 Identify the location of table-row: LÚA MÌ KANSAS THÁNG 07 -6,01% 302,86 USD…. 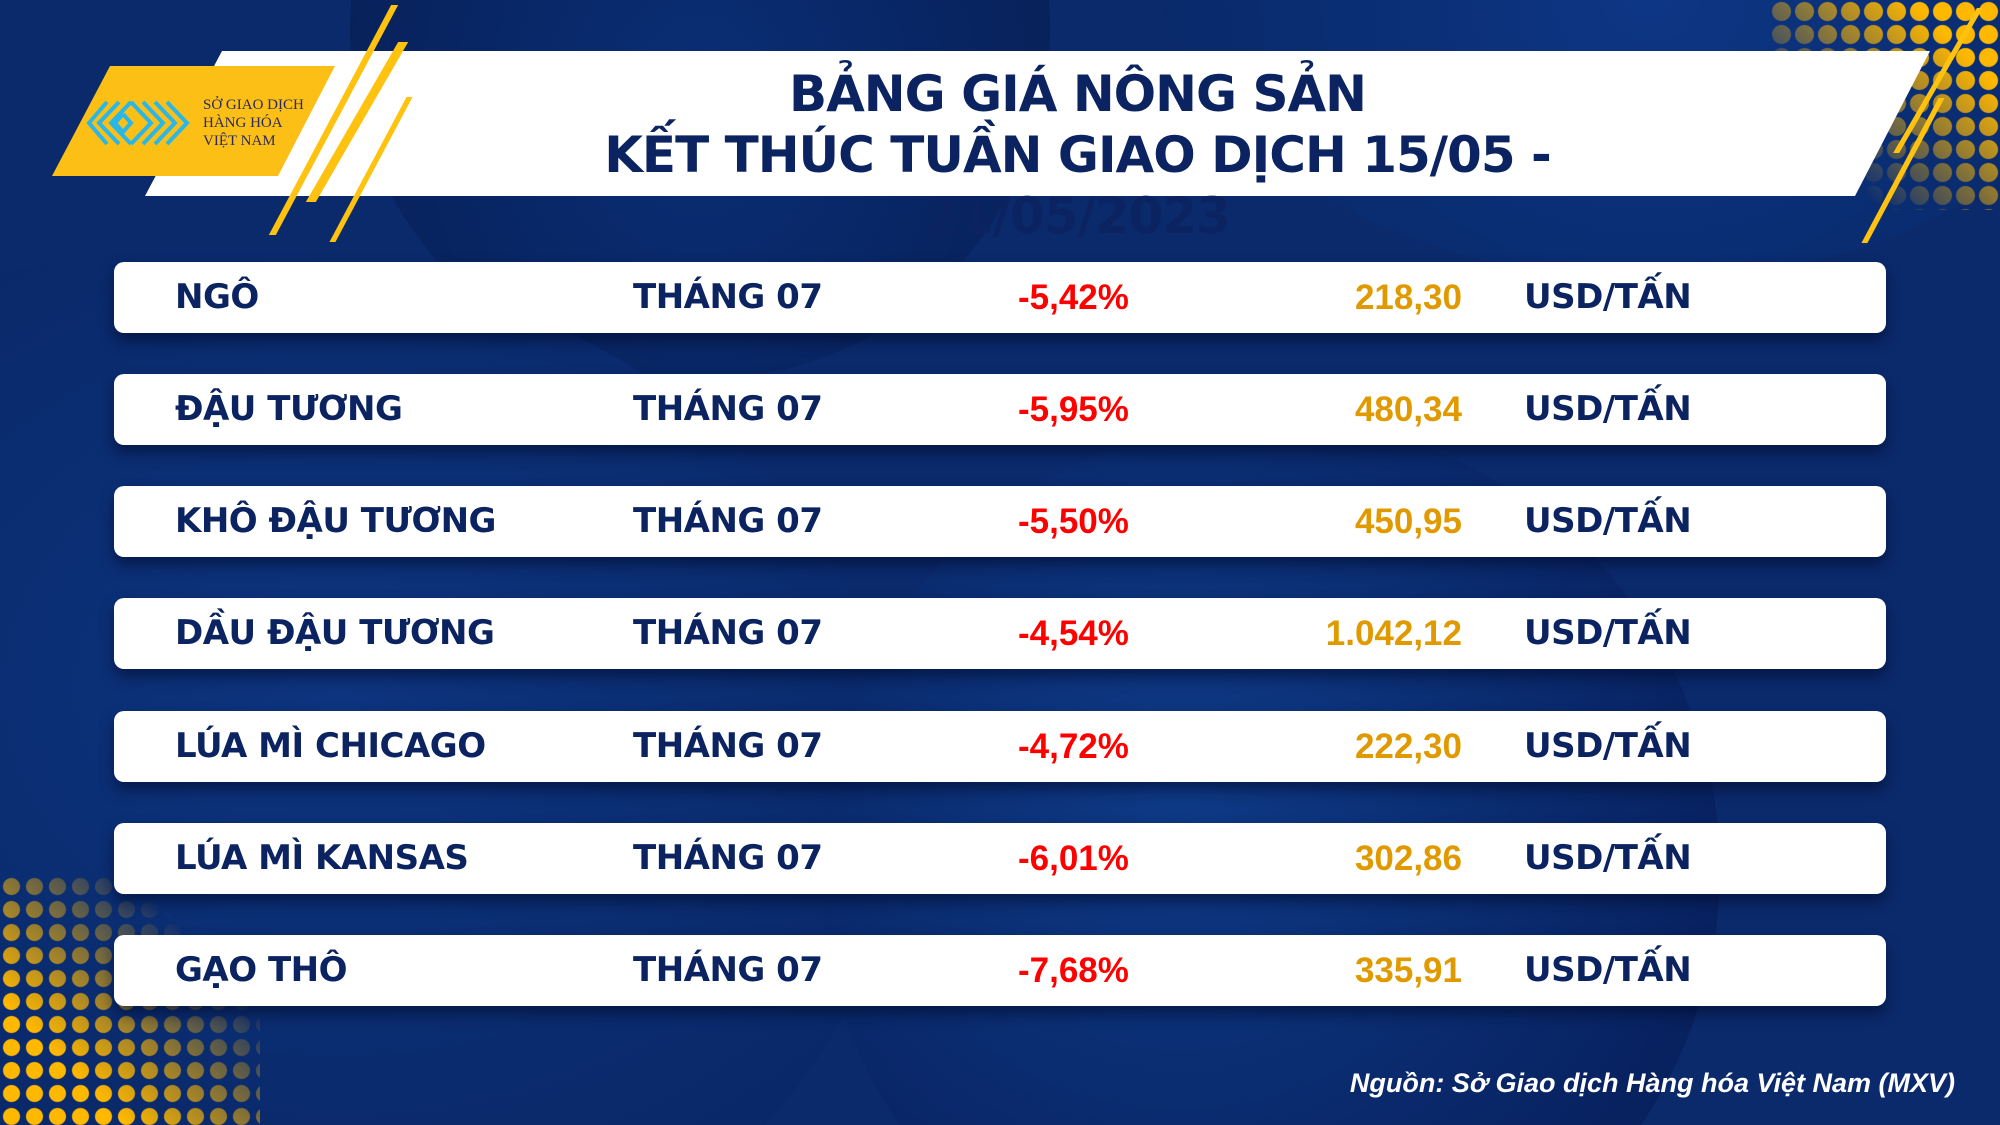
(1000, 858).